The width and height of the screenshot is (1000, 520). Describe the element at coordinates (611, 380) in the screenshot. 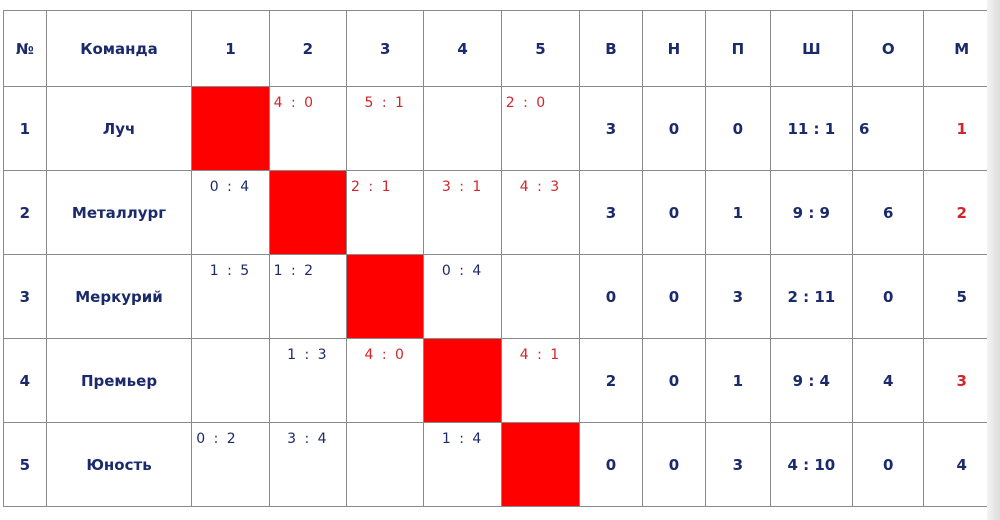

I see `stat-cell: 2` at that location.